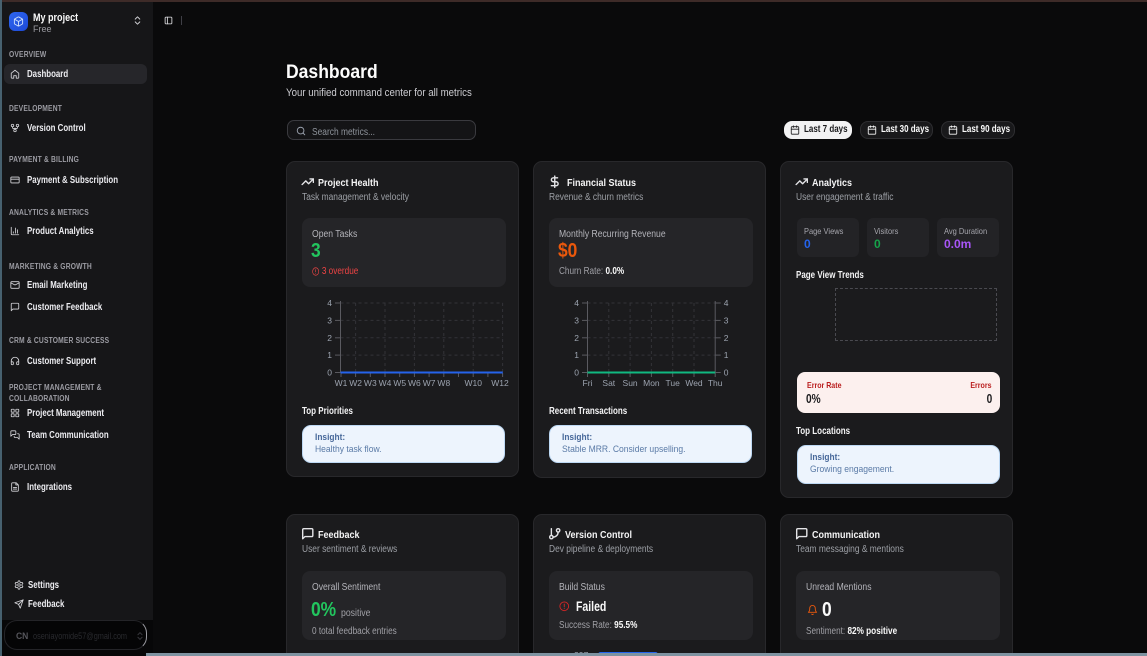  Describe the element at coordinates (630, 383) in the screenshot. I see `svg-text: Sun` at that location.